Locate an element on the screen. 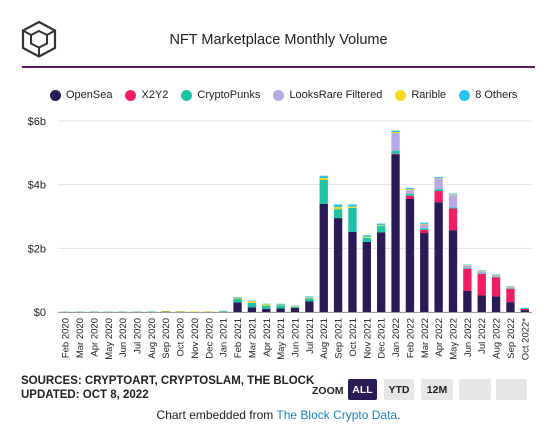  legend-item: Rarible is located at coordinates (420, 95).